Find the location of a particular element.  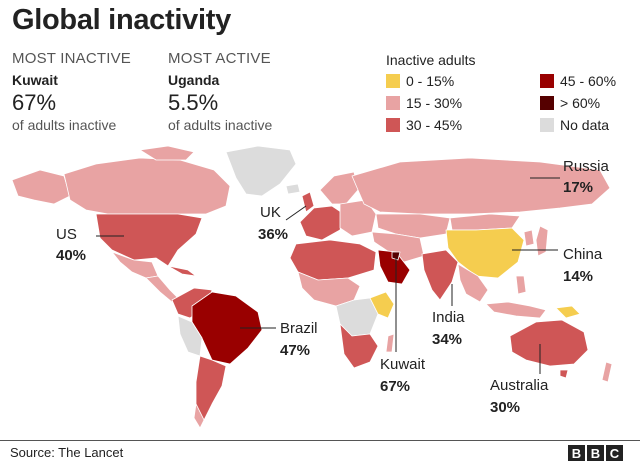

region-greenland is located at coordinates (261, 171).